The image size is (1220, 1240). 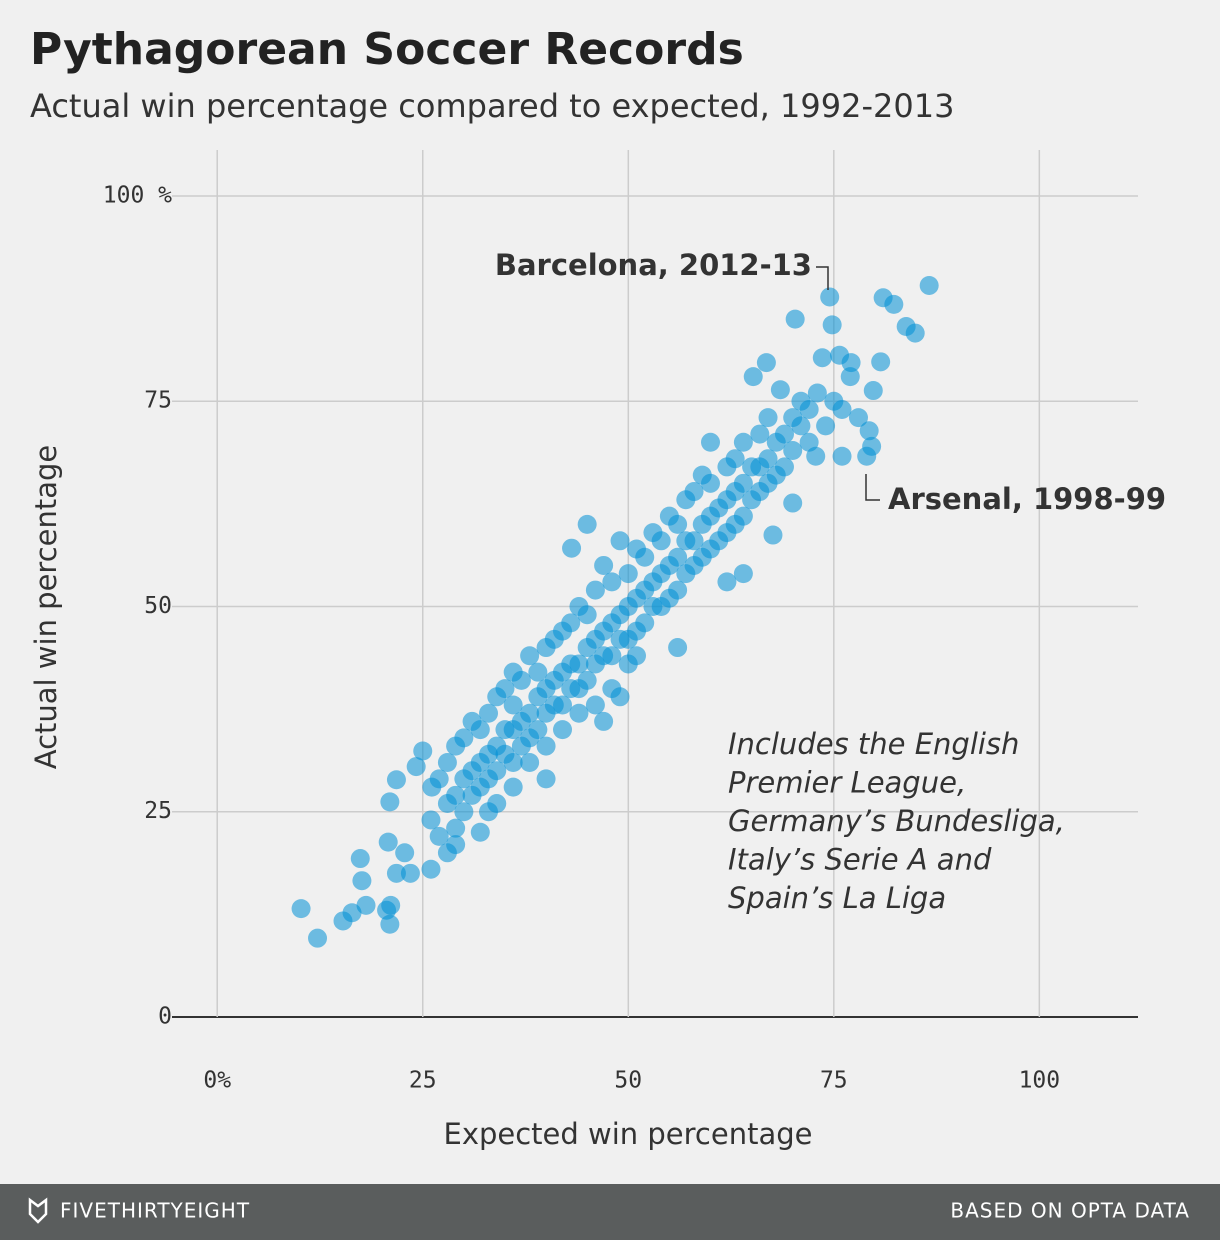 I want to click on brand: FIVETHIRTYEIGHT, so click(x=155, y=1211).